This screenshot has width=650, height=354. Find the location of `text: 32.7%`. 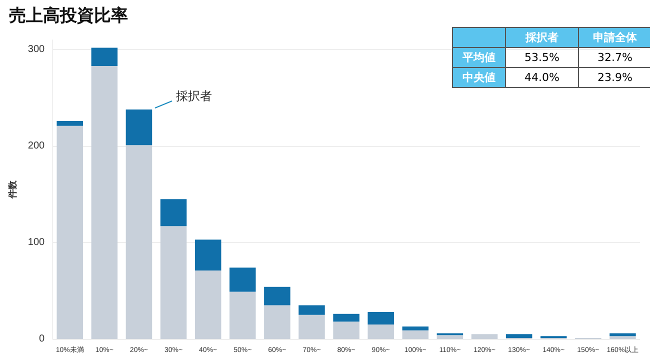

text: 32.7% is located at coordinates (615, 57).